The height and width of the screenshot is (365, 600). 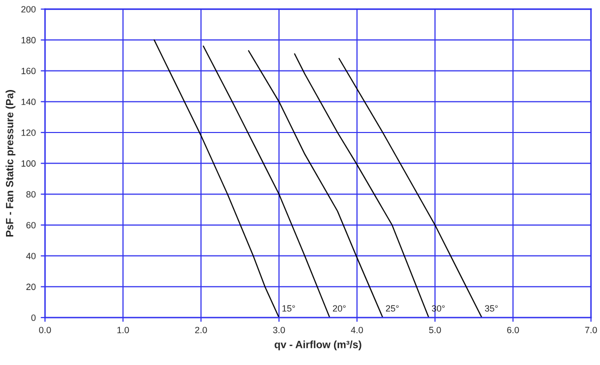 What do you see at coordinates (29, 40) in the screenshot?
I see `y-tick-label: 180` at bounding box center [29, 40].